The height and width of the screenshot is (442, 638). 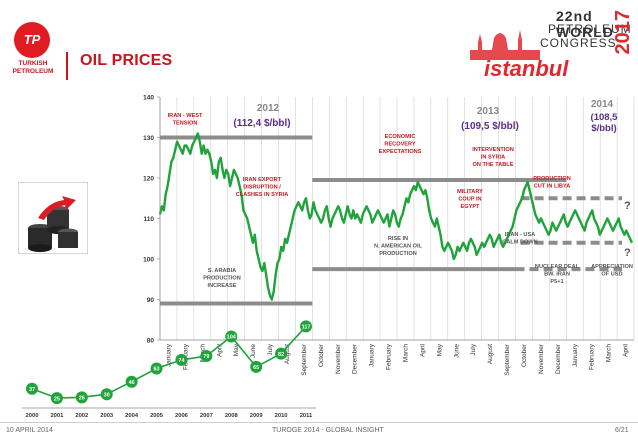 What do you see at coordinates (81, 416) in the screenshot?
I see `annual-x-label: 2002` at bounding box center [81, 416].